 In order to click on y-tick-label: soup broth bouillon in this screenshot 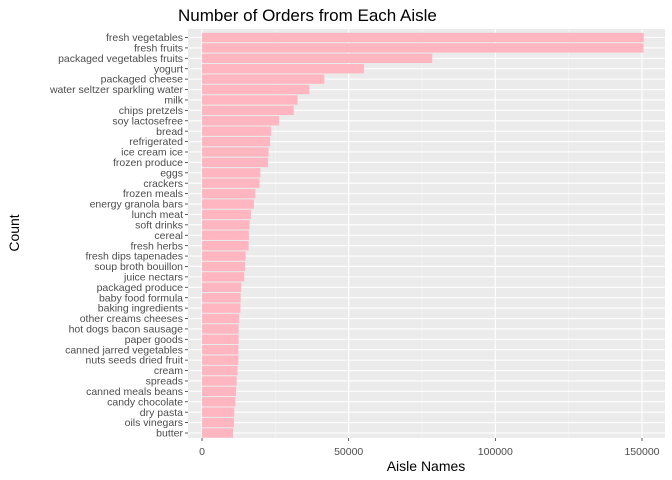, I will do `click(138, 267)`.